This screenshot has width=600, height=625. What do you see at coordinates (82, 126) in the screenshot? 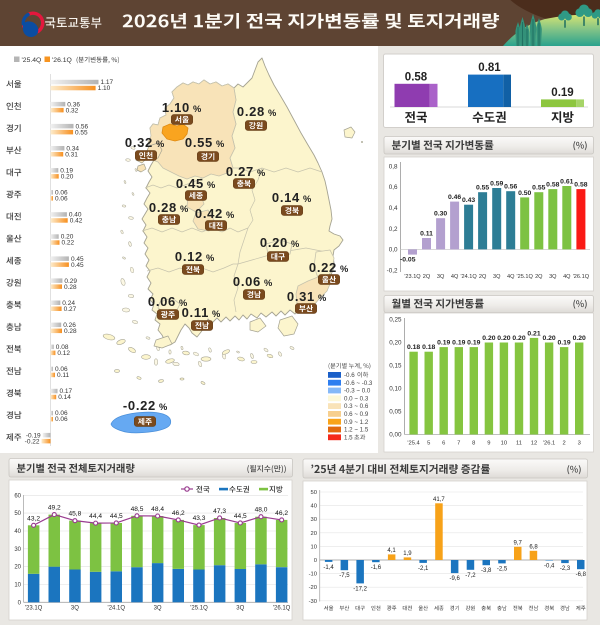
I see `svg-text: 0.56` at bounding box center [82, 126].